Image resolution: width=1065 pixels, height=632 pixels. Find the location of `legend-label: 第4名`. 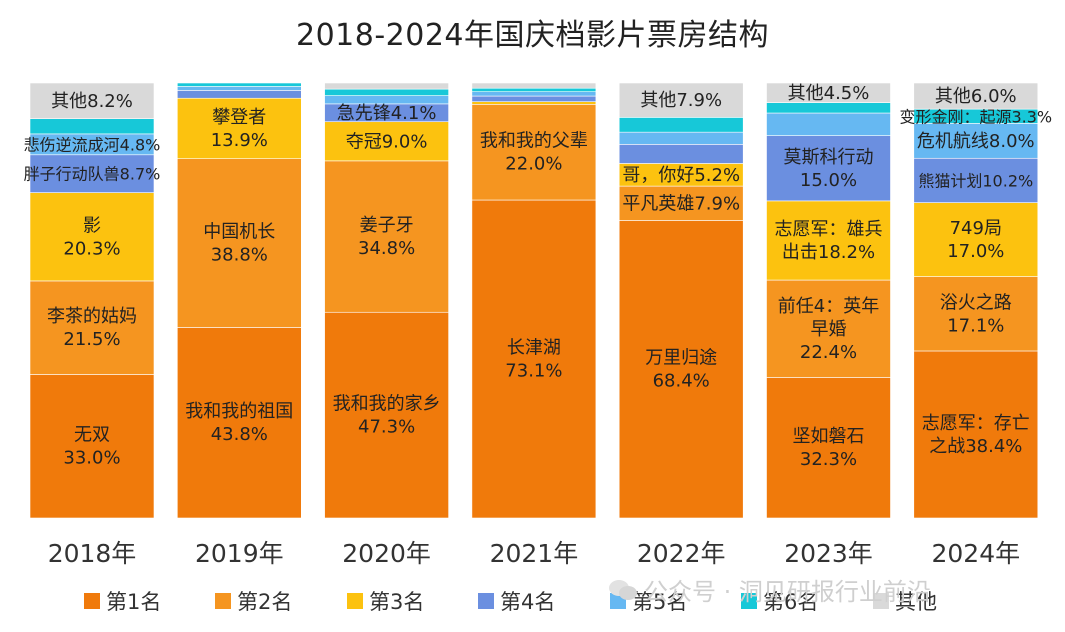

legend-label: 第4名 is located at coordinates (527, 602).